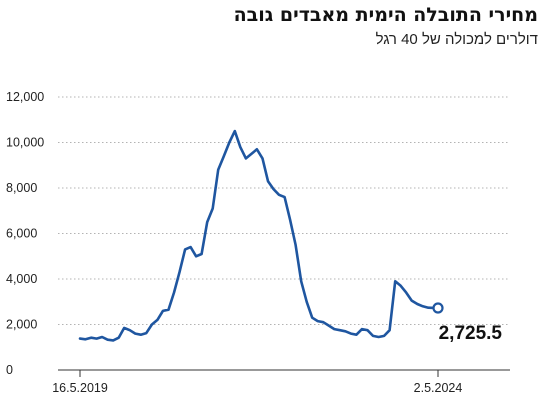  Describe the element at coordinates (80, 388) in the screenshot. I see `x-tick-label: 16.5.2019` at that location.